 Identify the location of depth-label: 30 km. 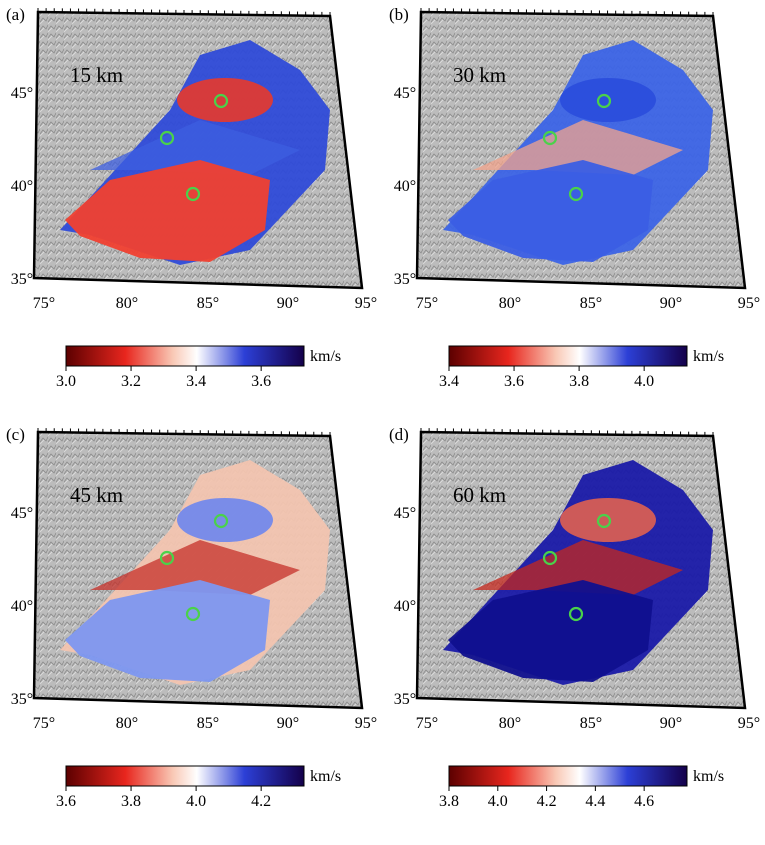
(479, 75).